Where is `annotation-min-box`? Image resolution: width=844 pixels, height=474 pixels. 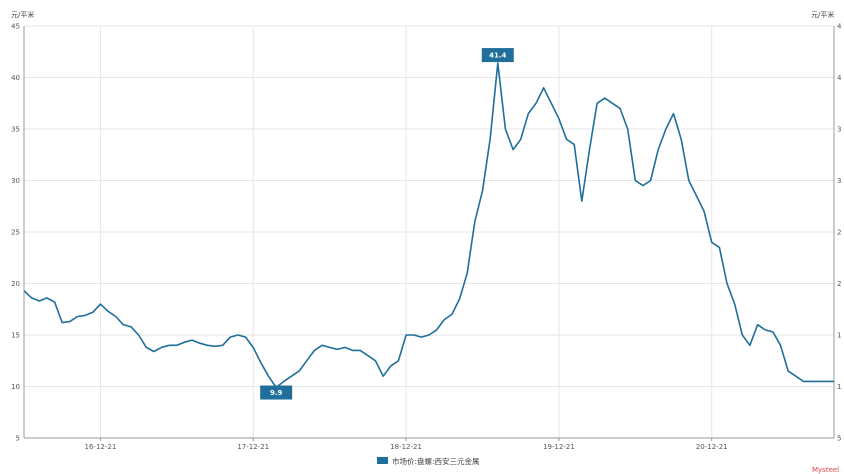 annotation-min-box is located at coordinates (276, 392).